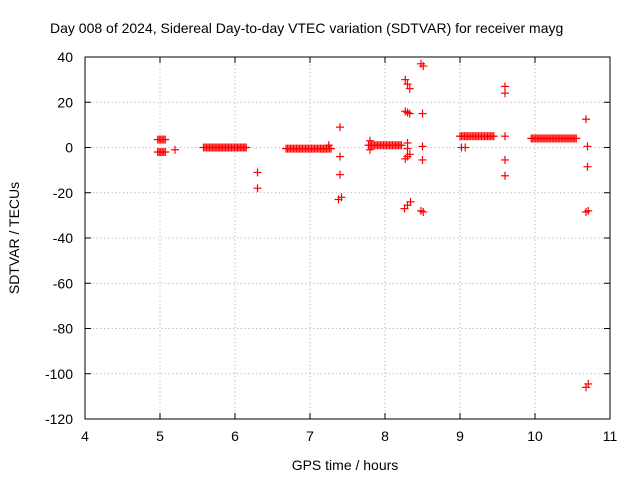 The image size is (640, 480). I want to click on y-tick-label: -100, so click(59, 374).